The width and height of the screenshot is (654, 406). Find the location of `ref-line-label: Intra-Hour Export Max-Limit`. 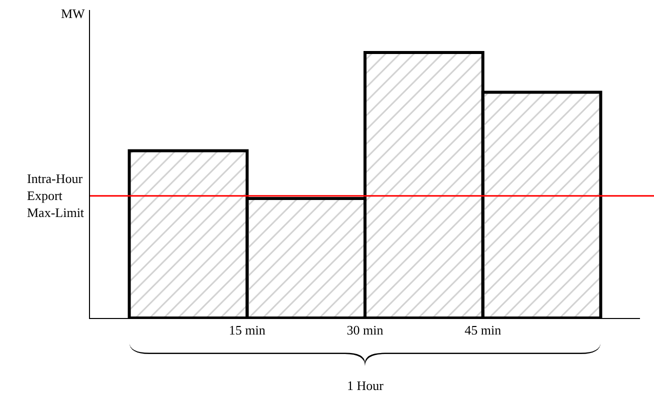

ref-line-label: Intra-Hour Export Max-Limit is located at coordinates (55, 195).